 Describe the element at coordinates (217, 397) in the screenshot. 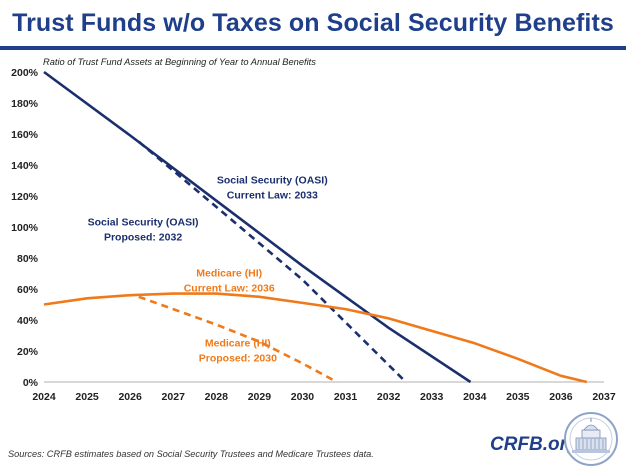

I see `x-tick-label: 2028` at that location.